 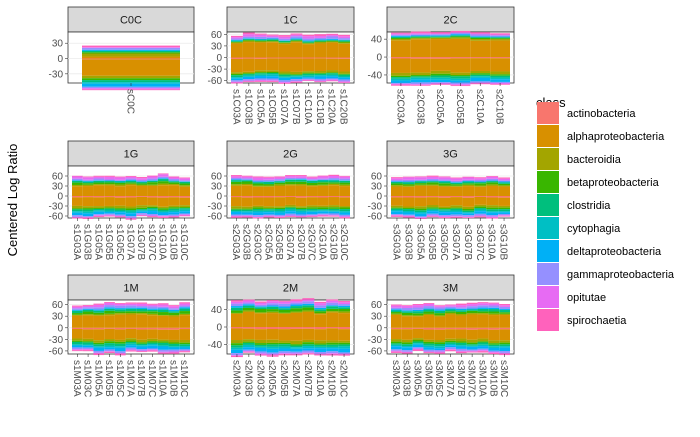 What do you see at coordinates (395, 242) in the screenshot?
I see `x-tick-label: s3G03A` at bounding box center [395, 242].